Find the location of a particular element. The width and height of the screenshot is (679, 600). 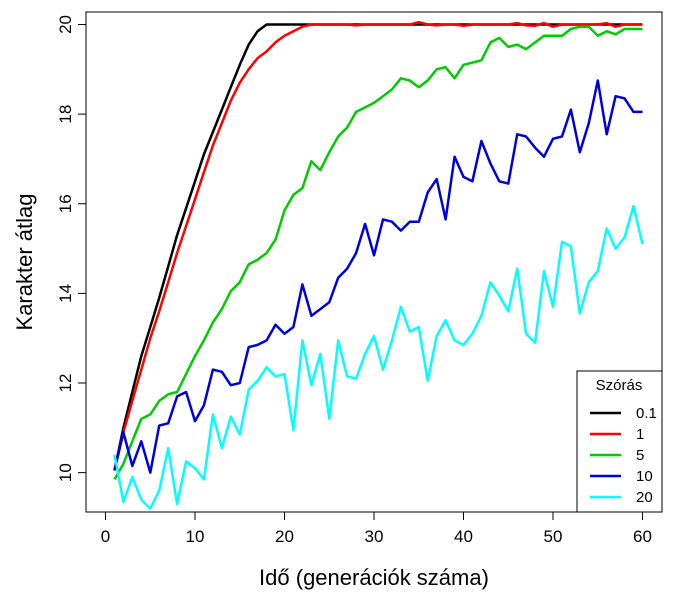

y-tick-label: 16 is located at coordinates (65, 203).